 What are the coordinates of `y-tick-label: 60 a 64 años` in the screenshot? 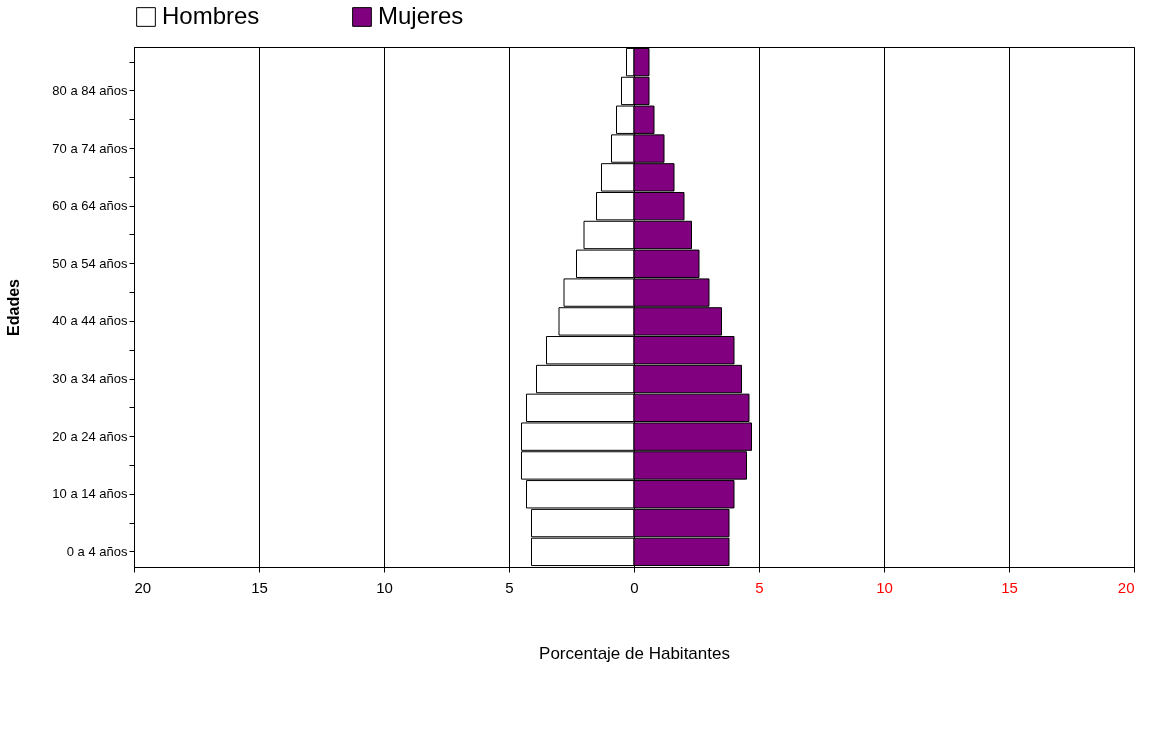 It's located at (90, 206).